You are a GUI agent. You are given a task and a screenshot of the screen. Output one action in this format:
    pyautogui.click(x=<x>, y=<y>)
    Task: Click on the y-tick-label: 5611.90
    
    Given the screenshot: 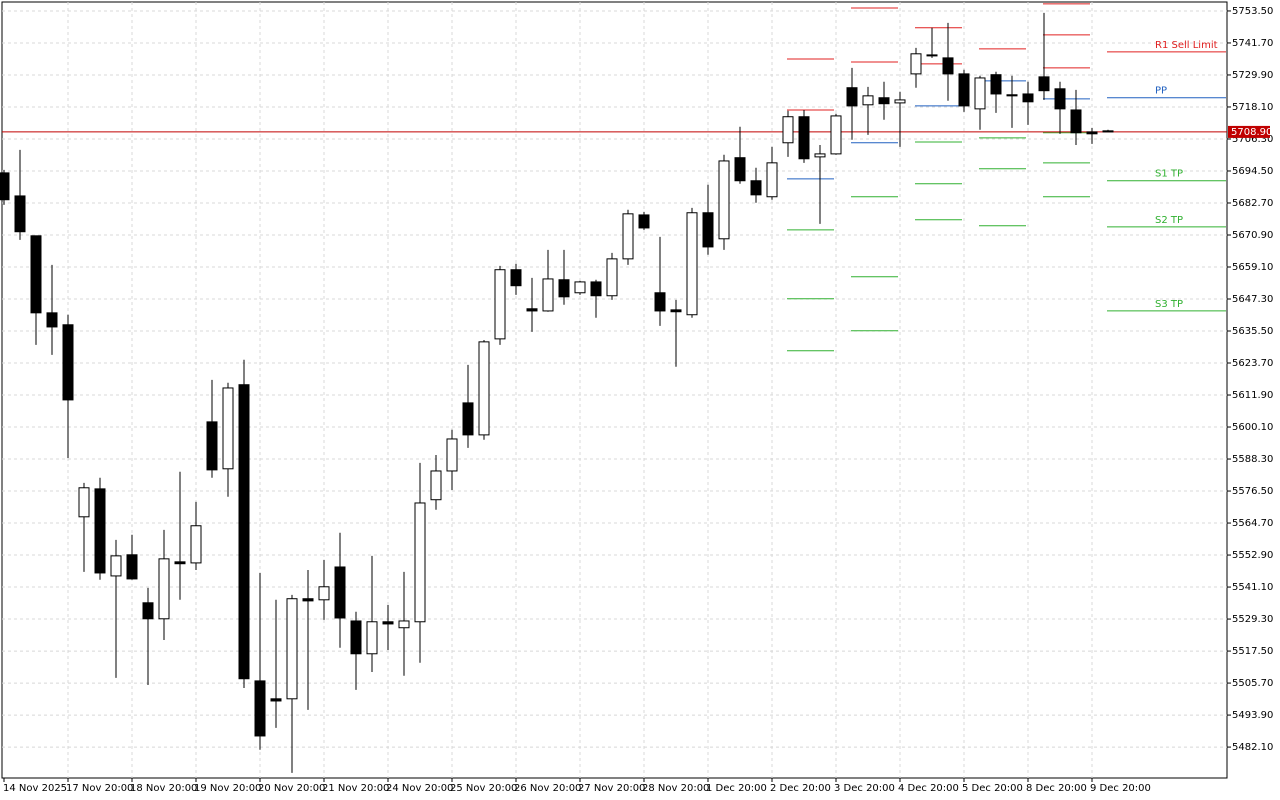 What is the action you would take?
    pyautogui.click(x=1252, y=395)
    